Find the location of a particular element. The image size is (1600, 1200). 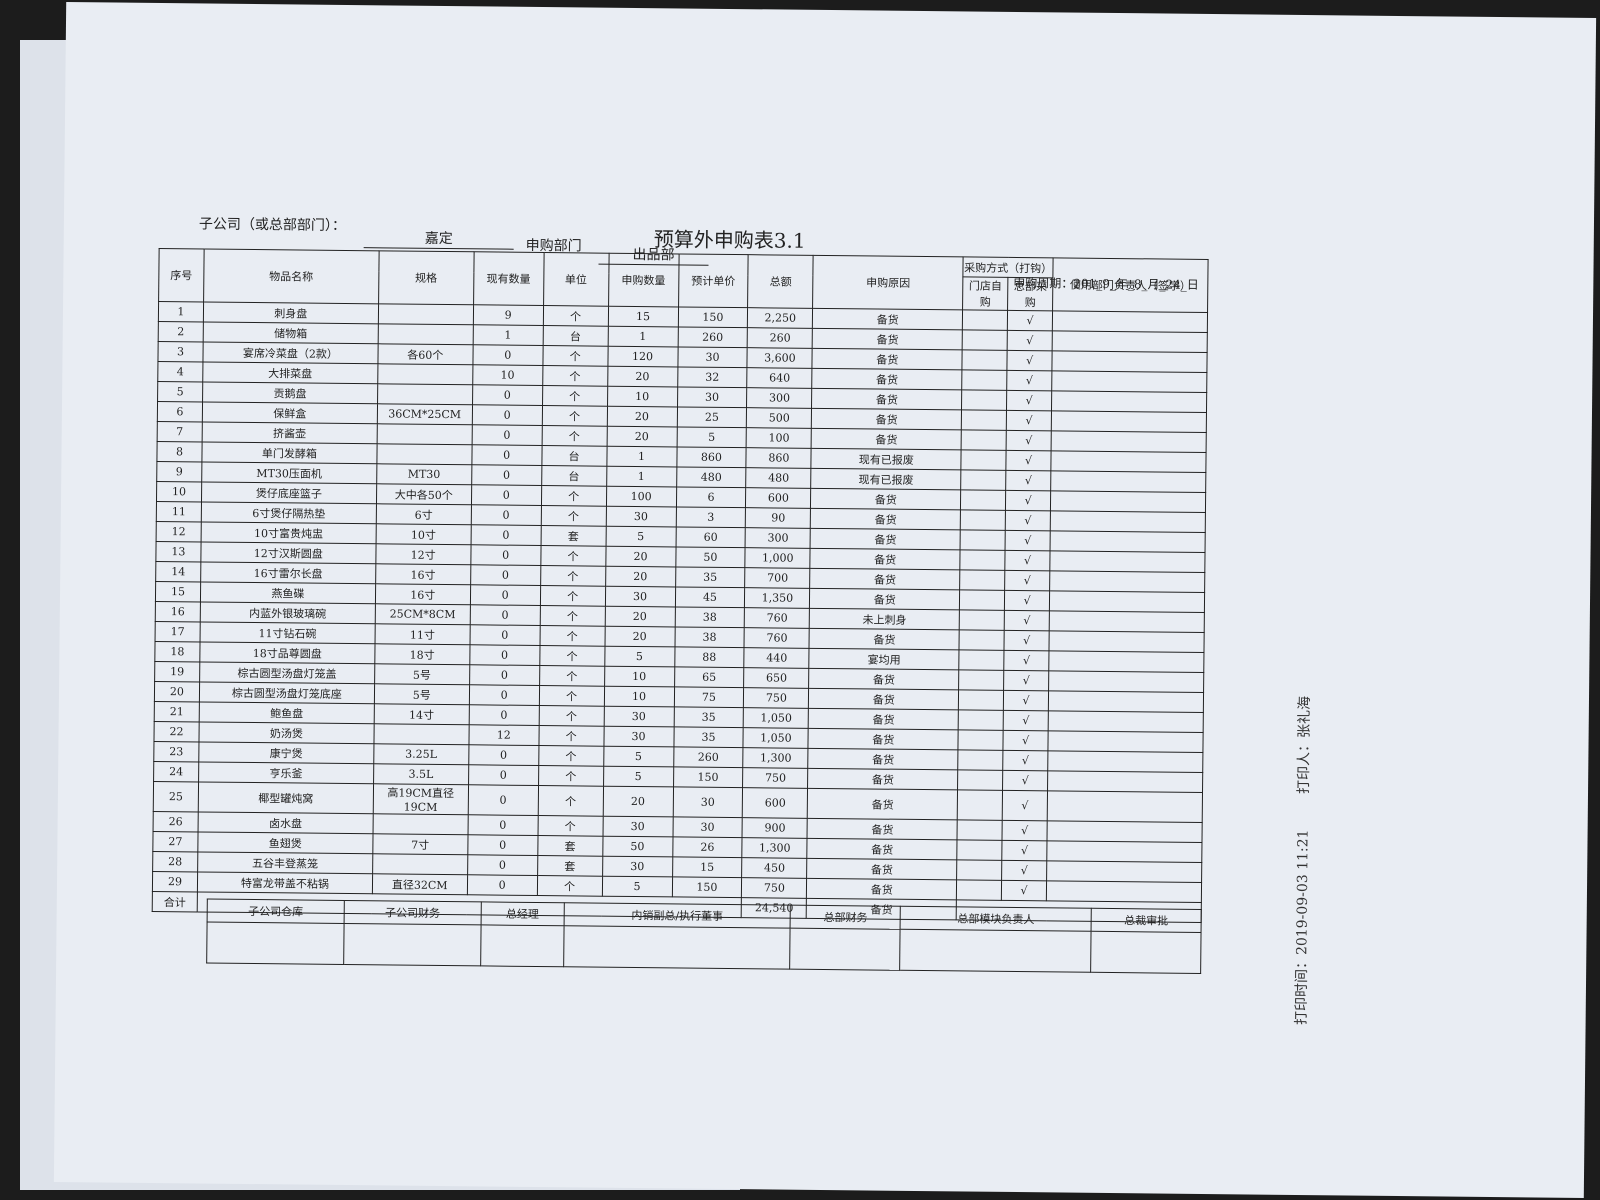

cell-price: 150 is located at coordinates (708, 777).